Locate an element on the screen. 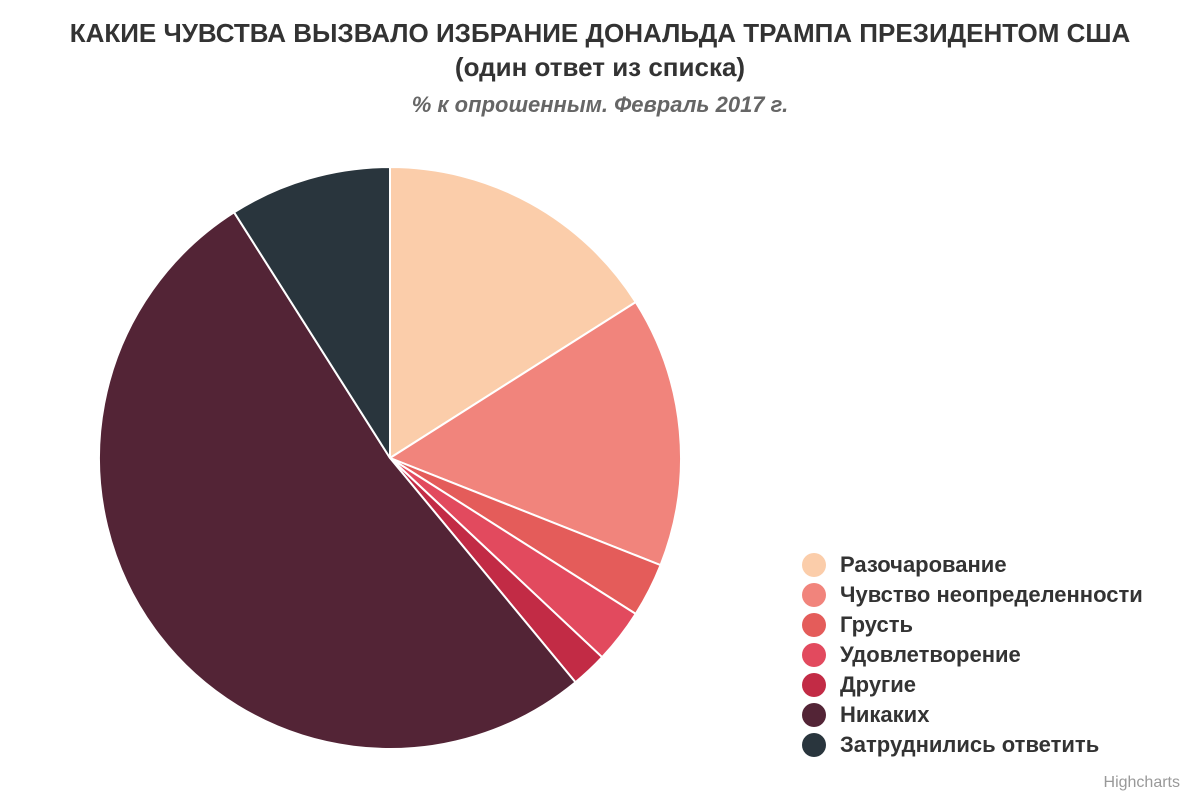 The width and height of the screenshot is (1200, 800). legend-label: Затруднились ответить is located at coordinates (970, 744).